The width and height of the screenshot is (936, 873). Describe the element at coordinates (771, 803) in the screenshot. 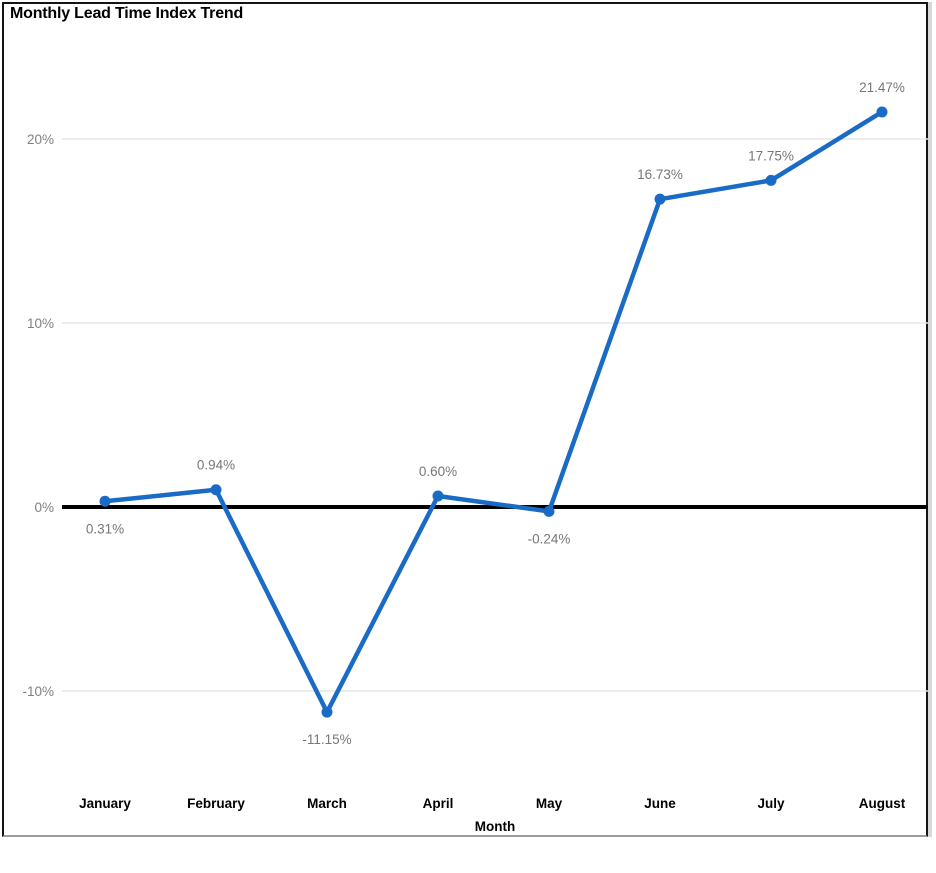

I see `x-tick-label-july: July` at that location.